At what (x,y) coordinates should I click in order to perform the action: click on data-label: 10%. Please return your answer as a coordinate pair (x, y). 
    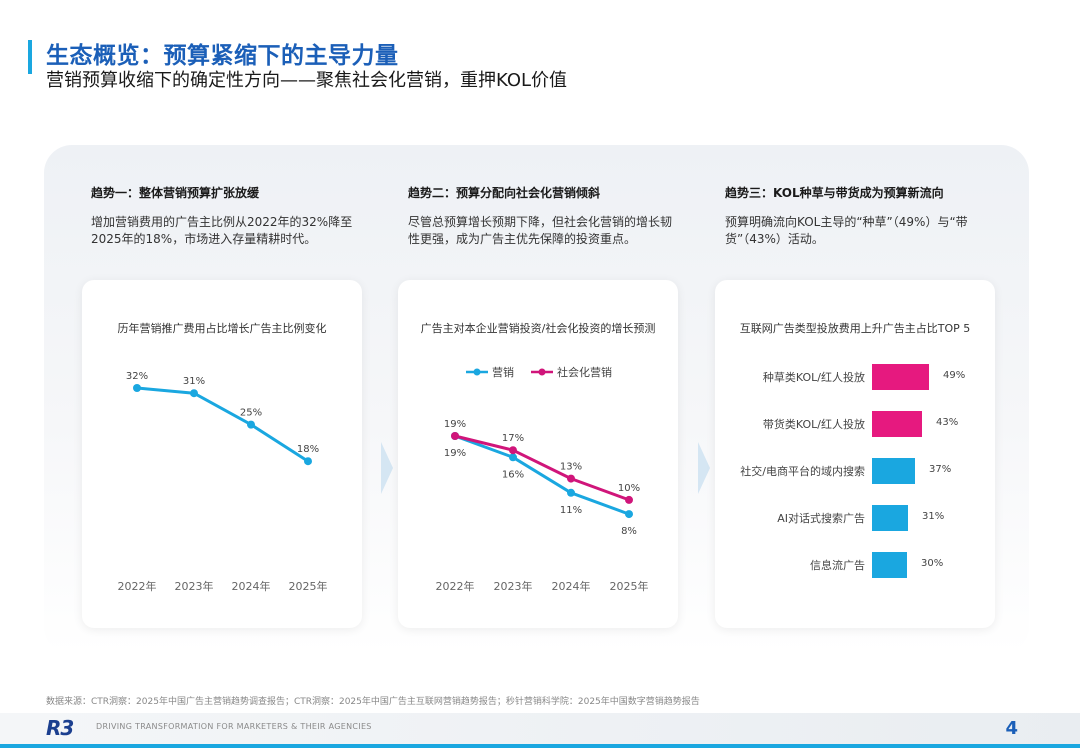
    Looking at the image, I should click on (629, 488).